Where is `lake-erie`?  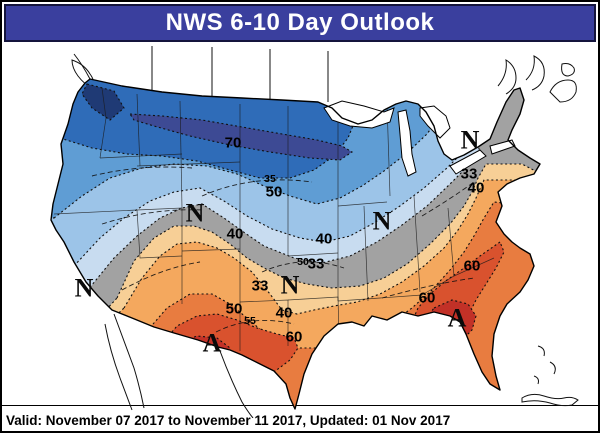
lake-erie is located at coordinates (468, 162).